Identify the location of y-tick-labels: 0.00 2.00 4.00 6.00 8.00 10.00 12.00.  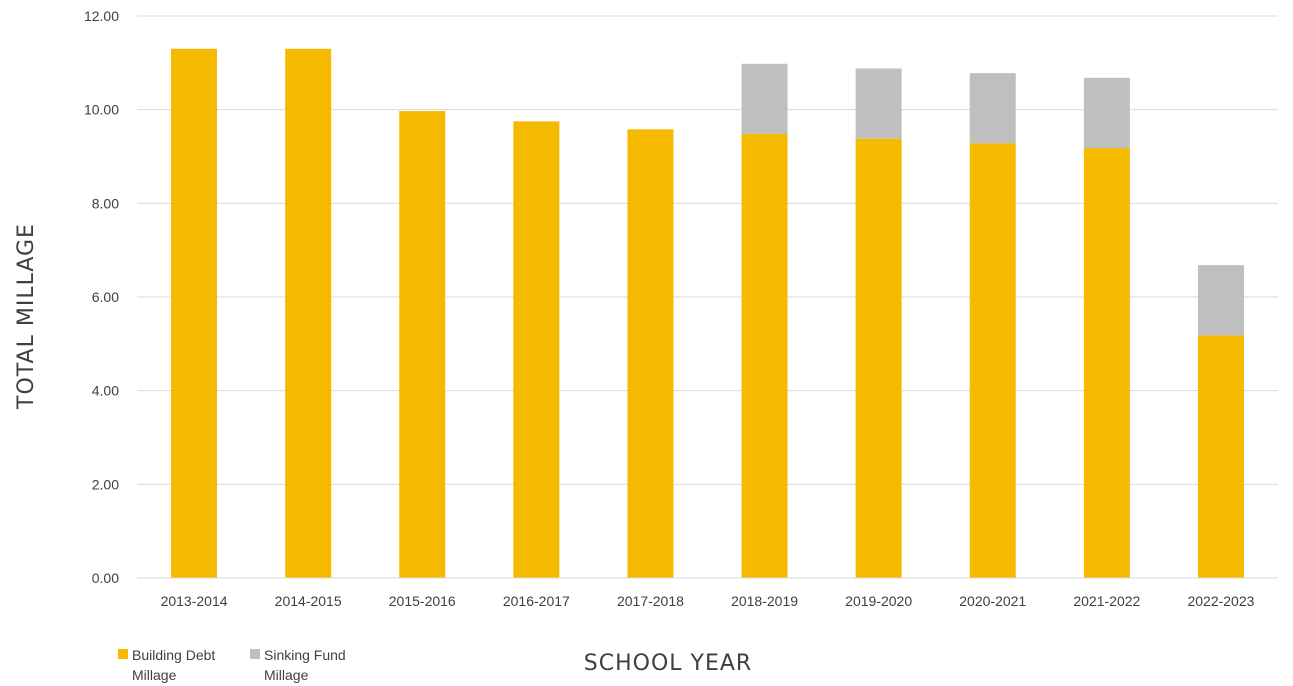
(101, 297).